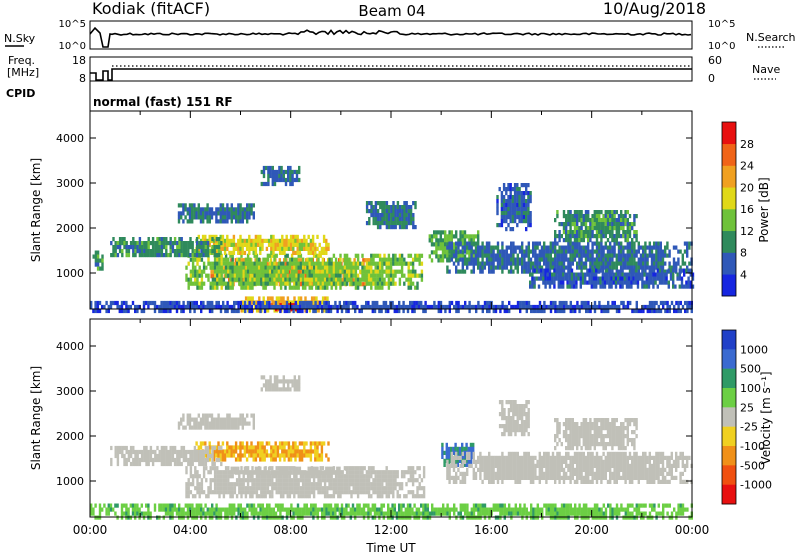 This screenshot has width=800, height=554. What do you see at coordinates (70, 183) in the screenshot?
I see `power-ytick-label: 3000` at bounding box center [70, 183].